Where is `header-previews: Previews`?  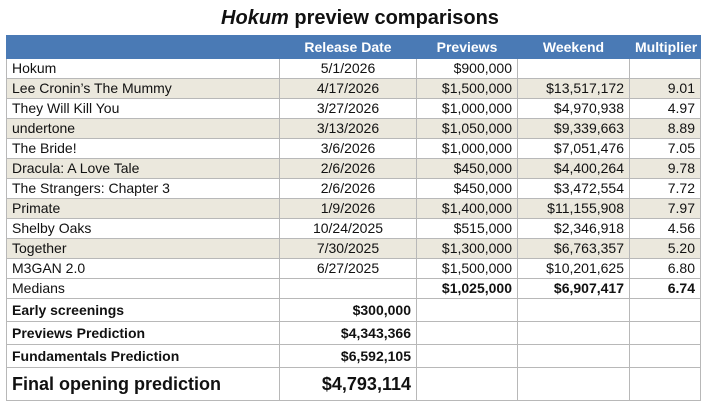
header-previews: Previews is located at coordinates (467, 47).